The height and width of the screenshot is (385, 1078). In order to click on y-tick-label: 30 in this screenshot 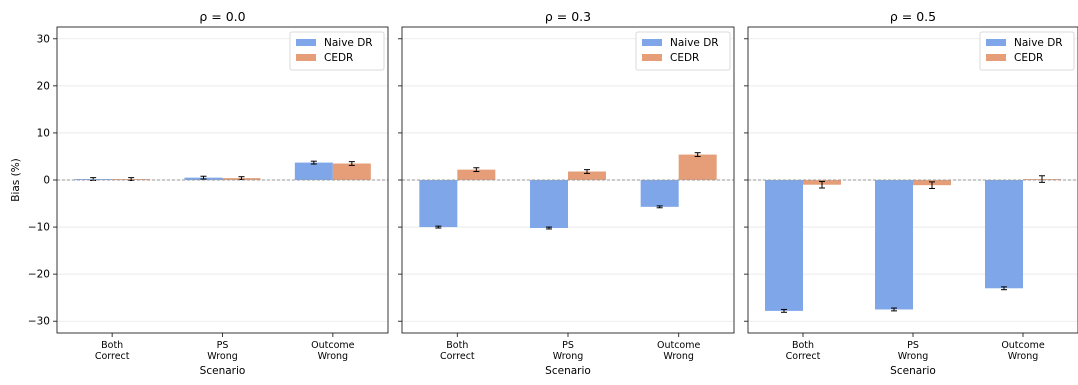, I will do `click(43, 39)`.